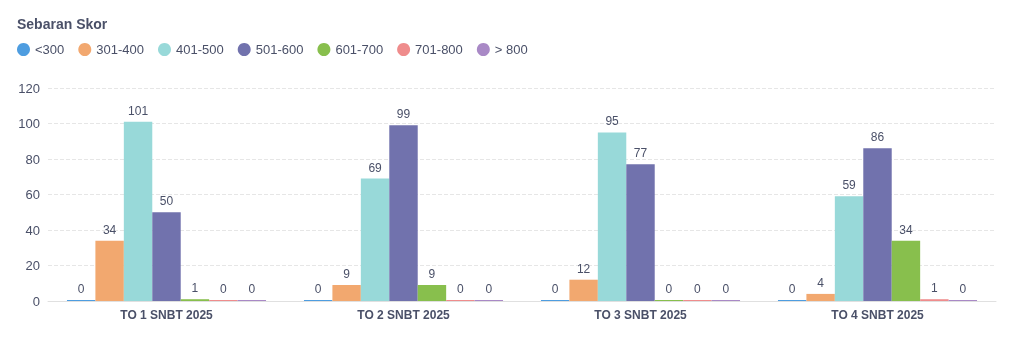 This screenshot has height=339, width=1010. I want to click on data-label: 50, so click(166, 201).